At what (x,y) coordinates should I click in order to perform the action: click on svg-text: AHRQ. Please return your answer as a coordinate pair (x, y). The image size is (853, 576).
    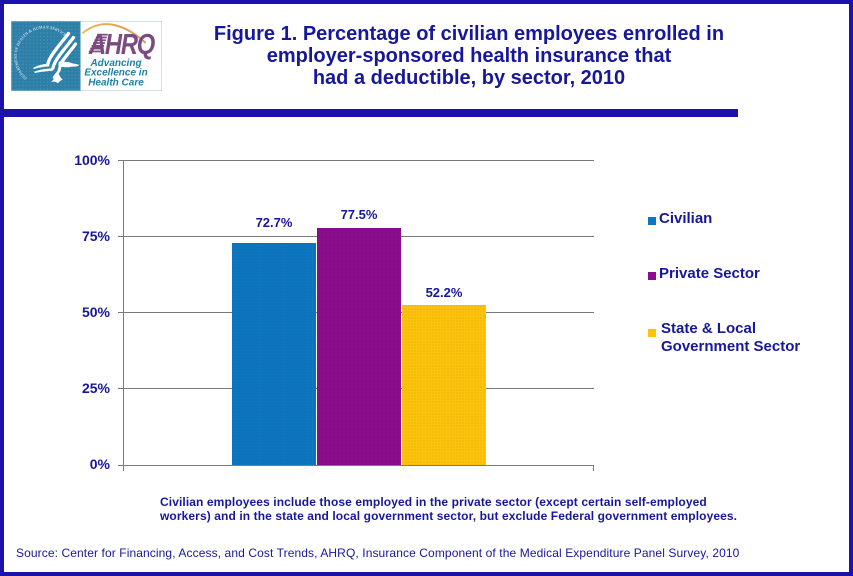
    Looking at the image, I should click on (122, 44).